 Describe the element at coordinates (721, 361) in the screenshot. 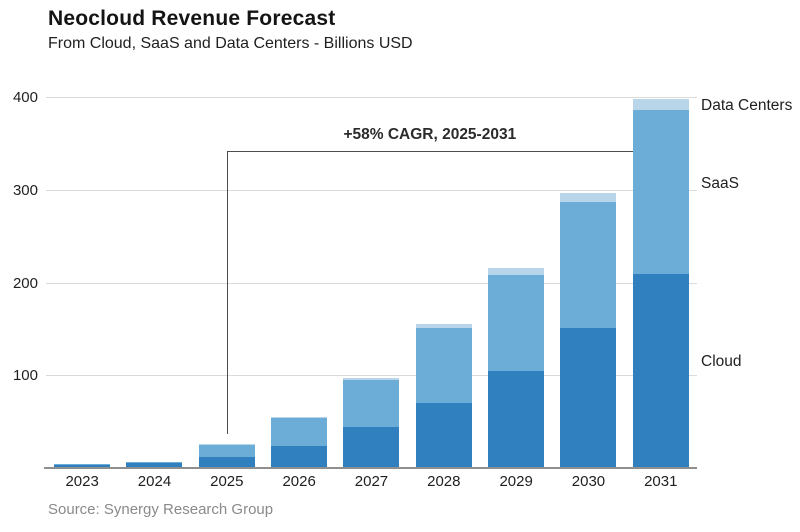

I see `series-label-cloud: Cloud` at that location.